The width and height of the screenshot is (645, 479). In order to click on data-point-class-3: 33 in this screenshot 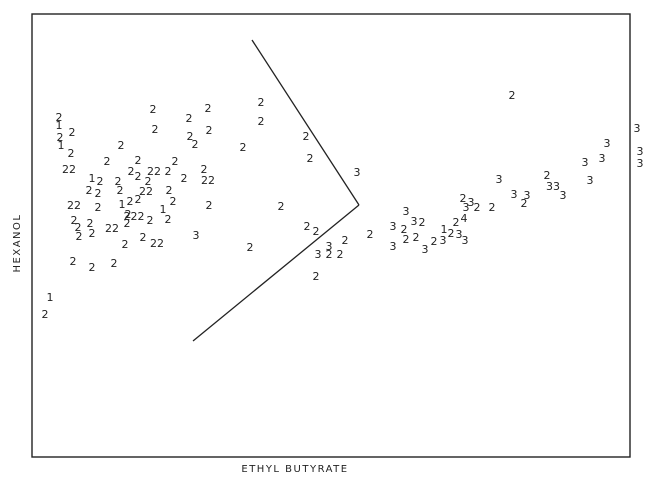, I will do `click(553, 186)`.